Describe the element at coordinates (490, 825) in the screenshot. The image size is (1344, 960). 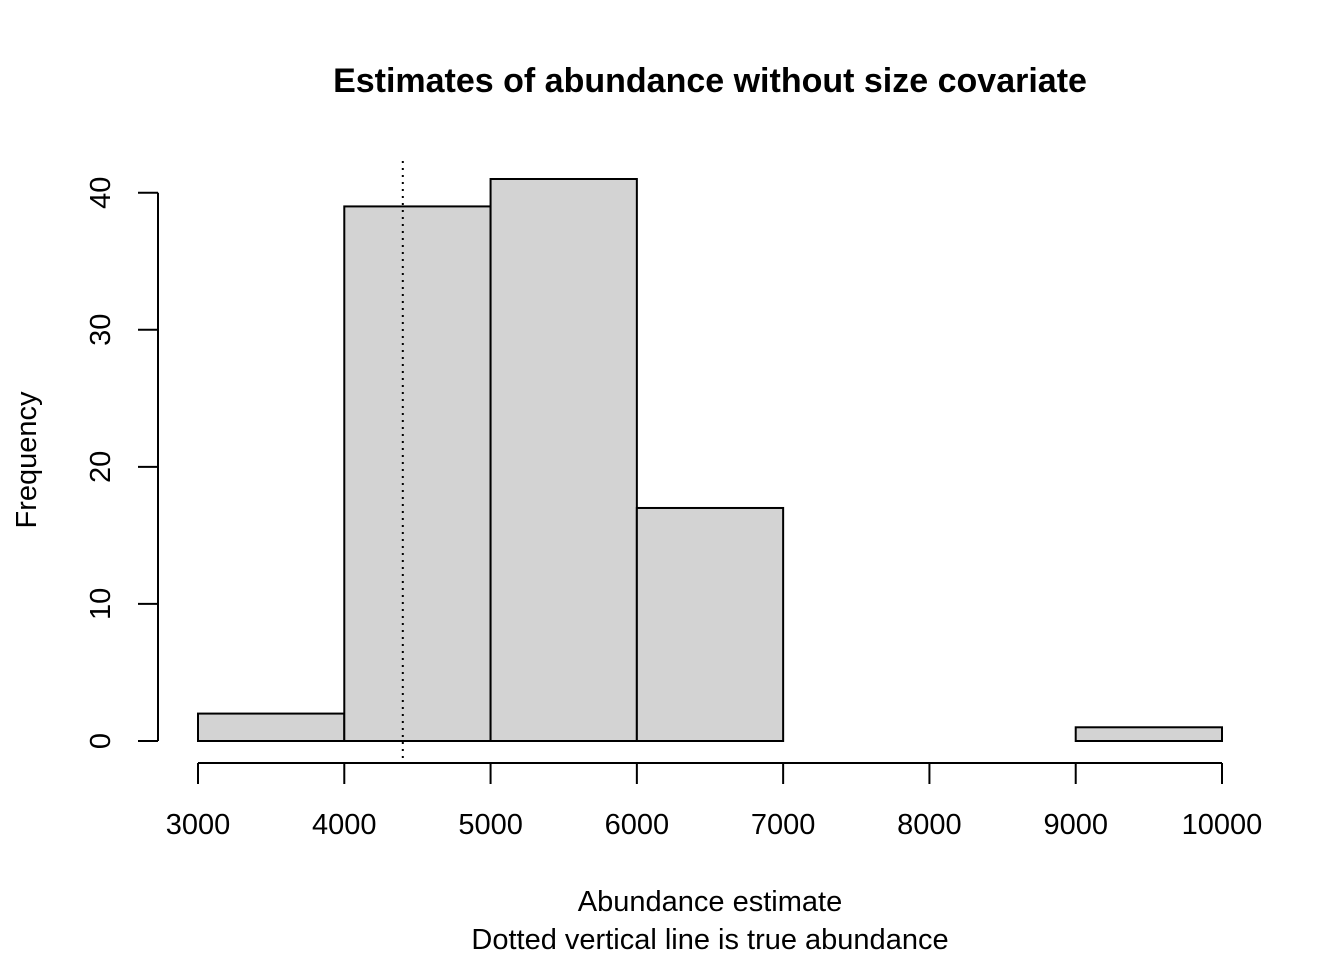
I see `x-tick-label-2: 5000` at that location.